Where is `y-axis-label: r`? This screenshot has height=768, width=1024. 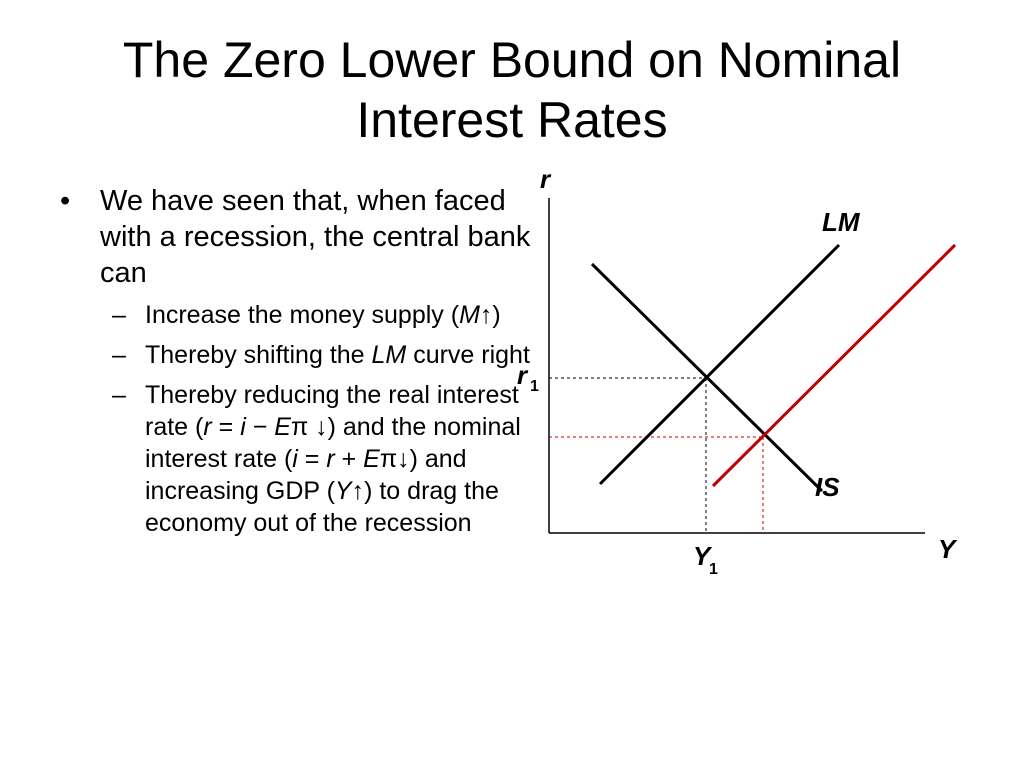
y-axis-label: r is located at coordinates (546, 179).